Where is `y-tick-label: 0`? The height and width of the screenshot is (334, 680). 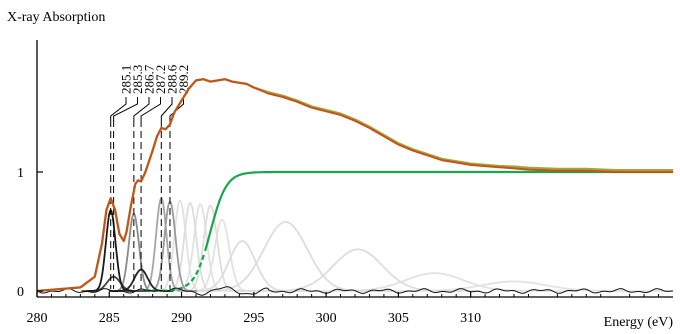 y-tick-label: 0 is located at coordinates (20, 292).